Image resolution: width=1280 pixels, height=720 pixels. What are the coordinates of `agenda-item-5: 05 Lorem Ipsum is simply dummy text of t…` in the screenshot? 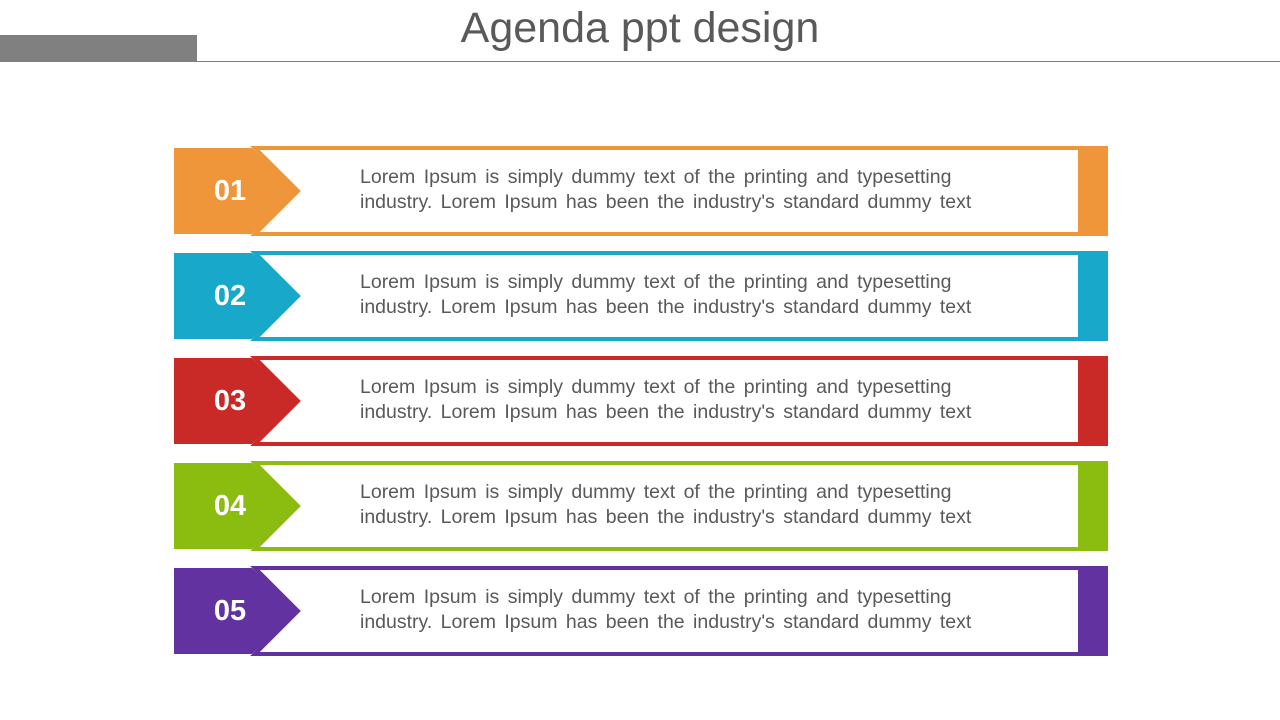 It's located at (641, 611).